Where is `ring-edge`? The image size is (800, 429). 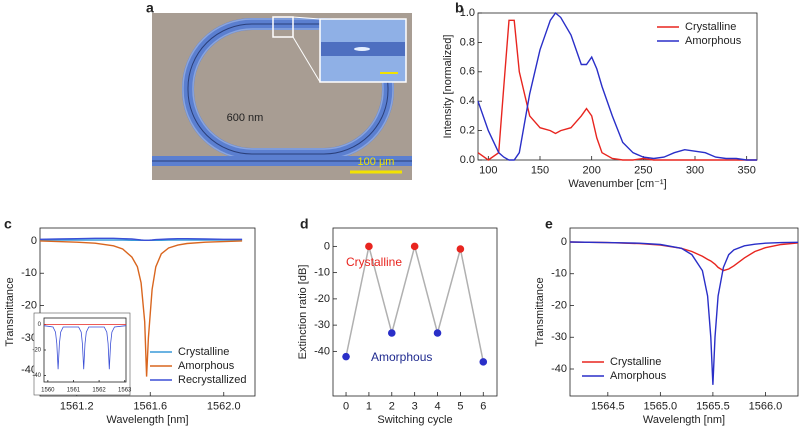
ring-edge is located at coordinates (288, 89).